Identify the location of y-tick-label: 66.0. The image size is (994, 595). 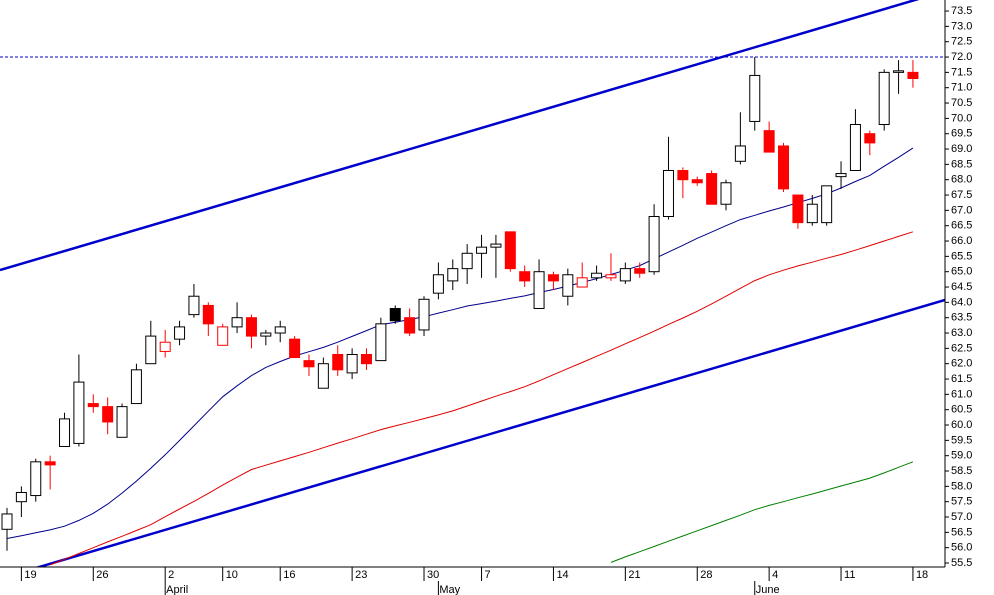
(961, 241).